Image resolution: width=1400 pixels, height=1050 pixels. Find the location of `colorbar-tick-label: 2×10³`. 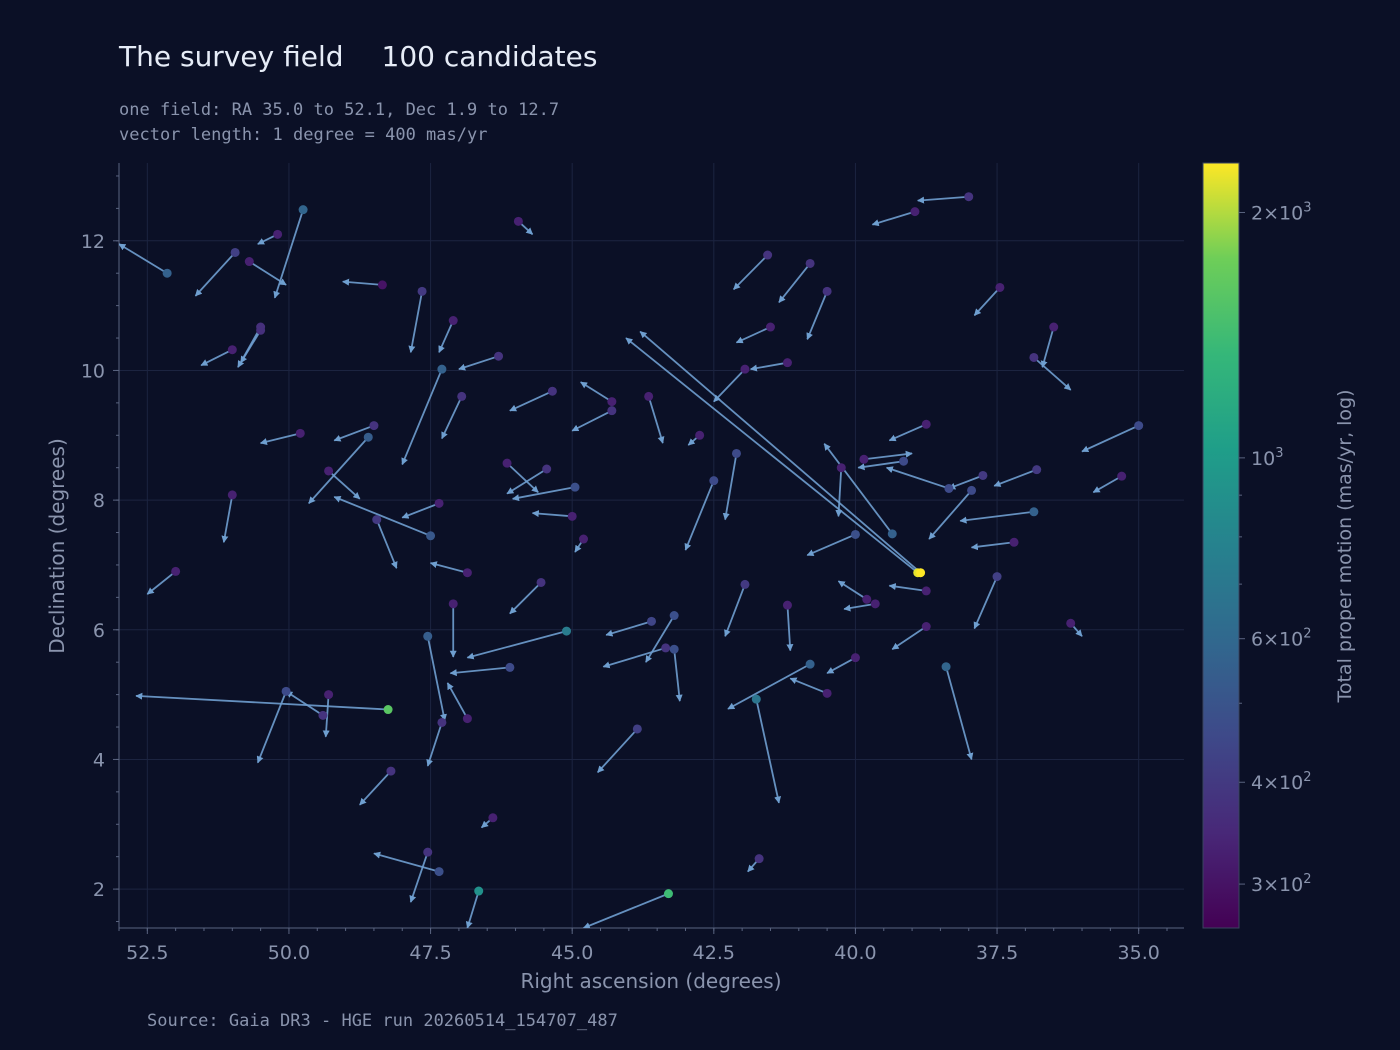

colorbar-tick-label: 2×10³ is located at coordinates (1281, 212).